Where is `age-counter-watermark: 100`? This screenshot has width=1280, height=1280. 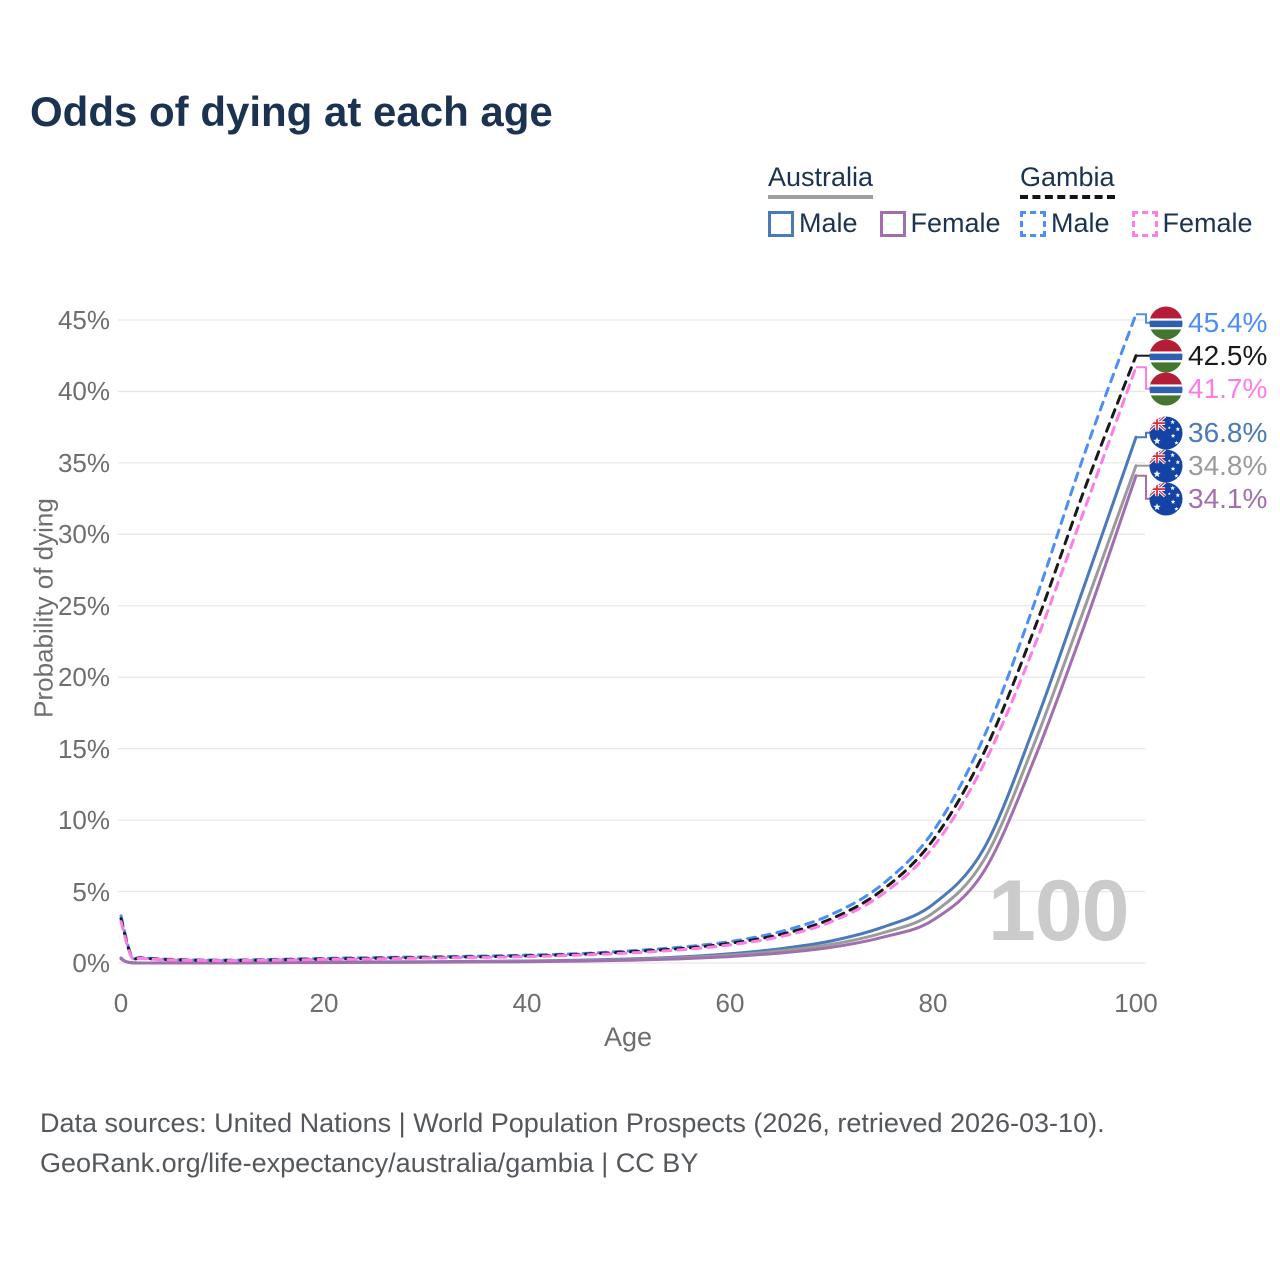
age-counter-watermark: 100 is located at coordinates (1058, 911).